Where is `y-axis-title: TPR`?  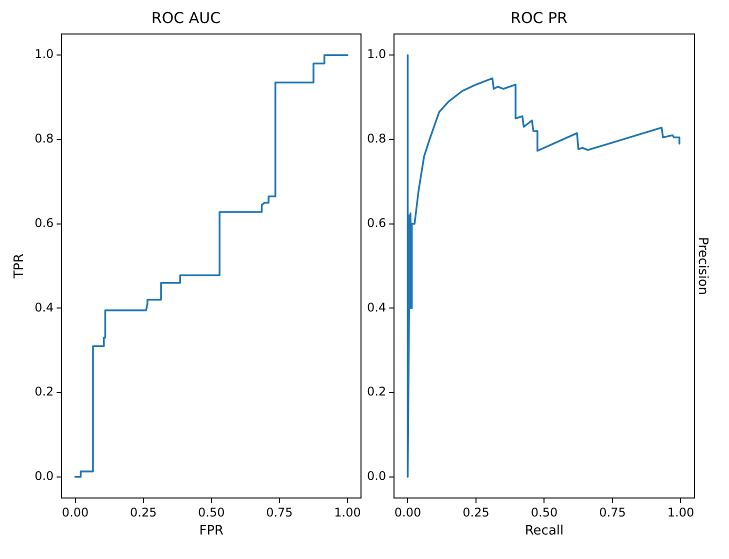 y-axis-title: TPR is located at coordinates (20, 267).